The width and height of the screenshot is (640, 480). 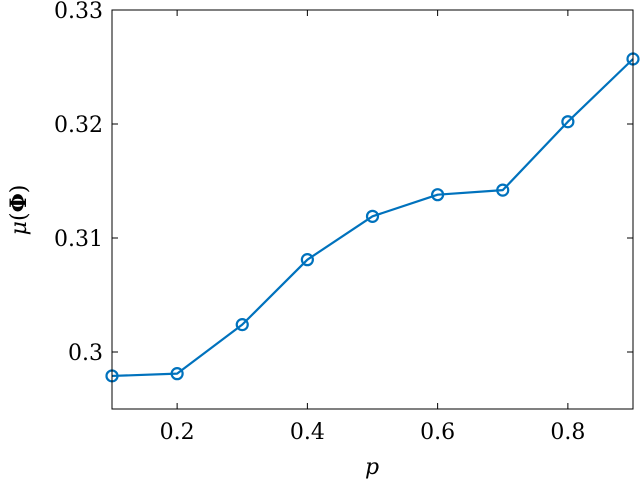 I want to click on x-tick-label: 0.2, so click(x=177, y=432).